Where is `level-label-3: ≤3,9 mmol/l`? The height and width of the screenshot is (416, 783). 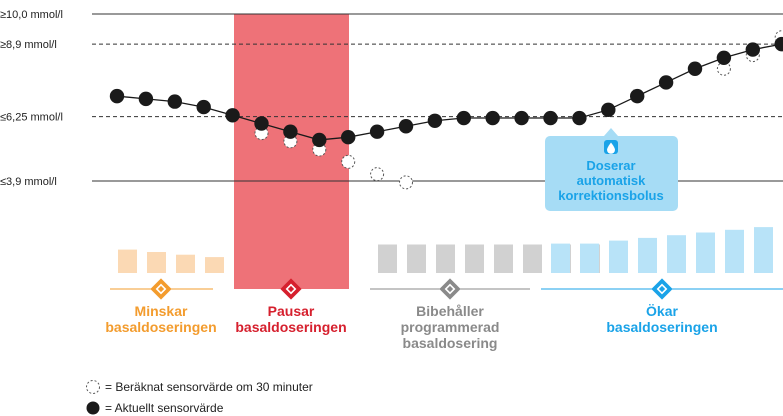 level-label-3: ≤3,9 mmol/l is located at coordinates (28, 182).